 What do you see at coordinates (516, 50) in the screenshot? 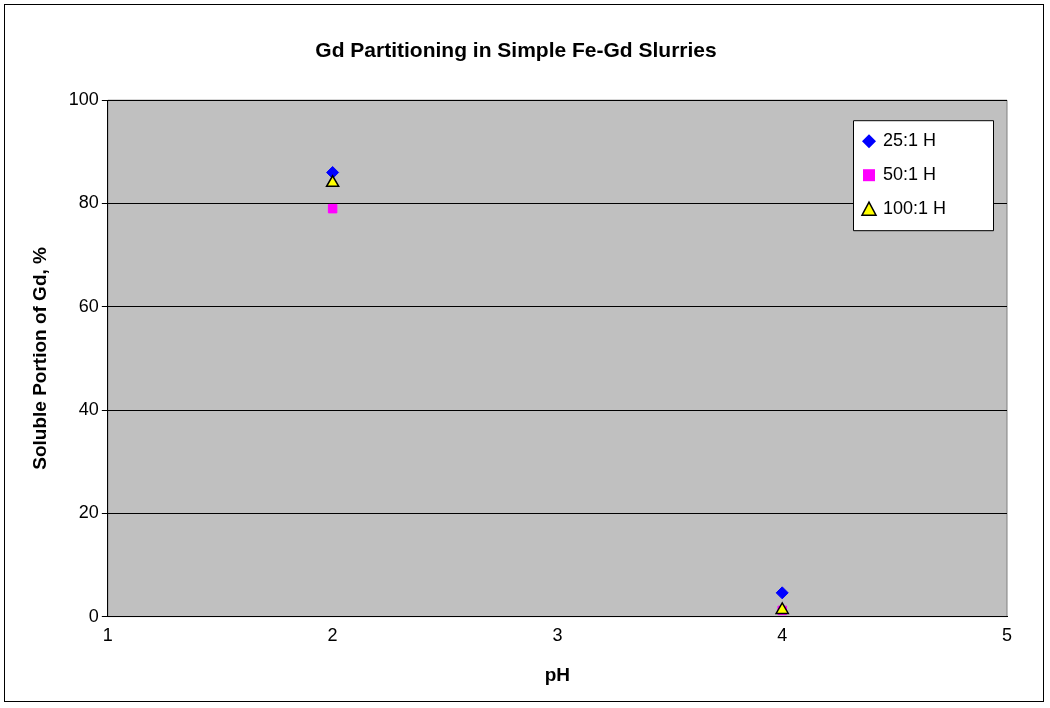
I see `chart-title: Gd Partitioning in Simple Fe-Gd Slurries` at bounding box center [516, 50].